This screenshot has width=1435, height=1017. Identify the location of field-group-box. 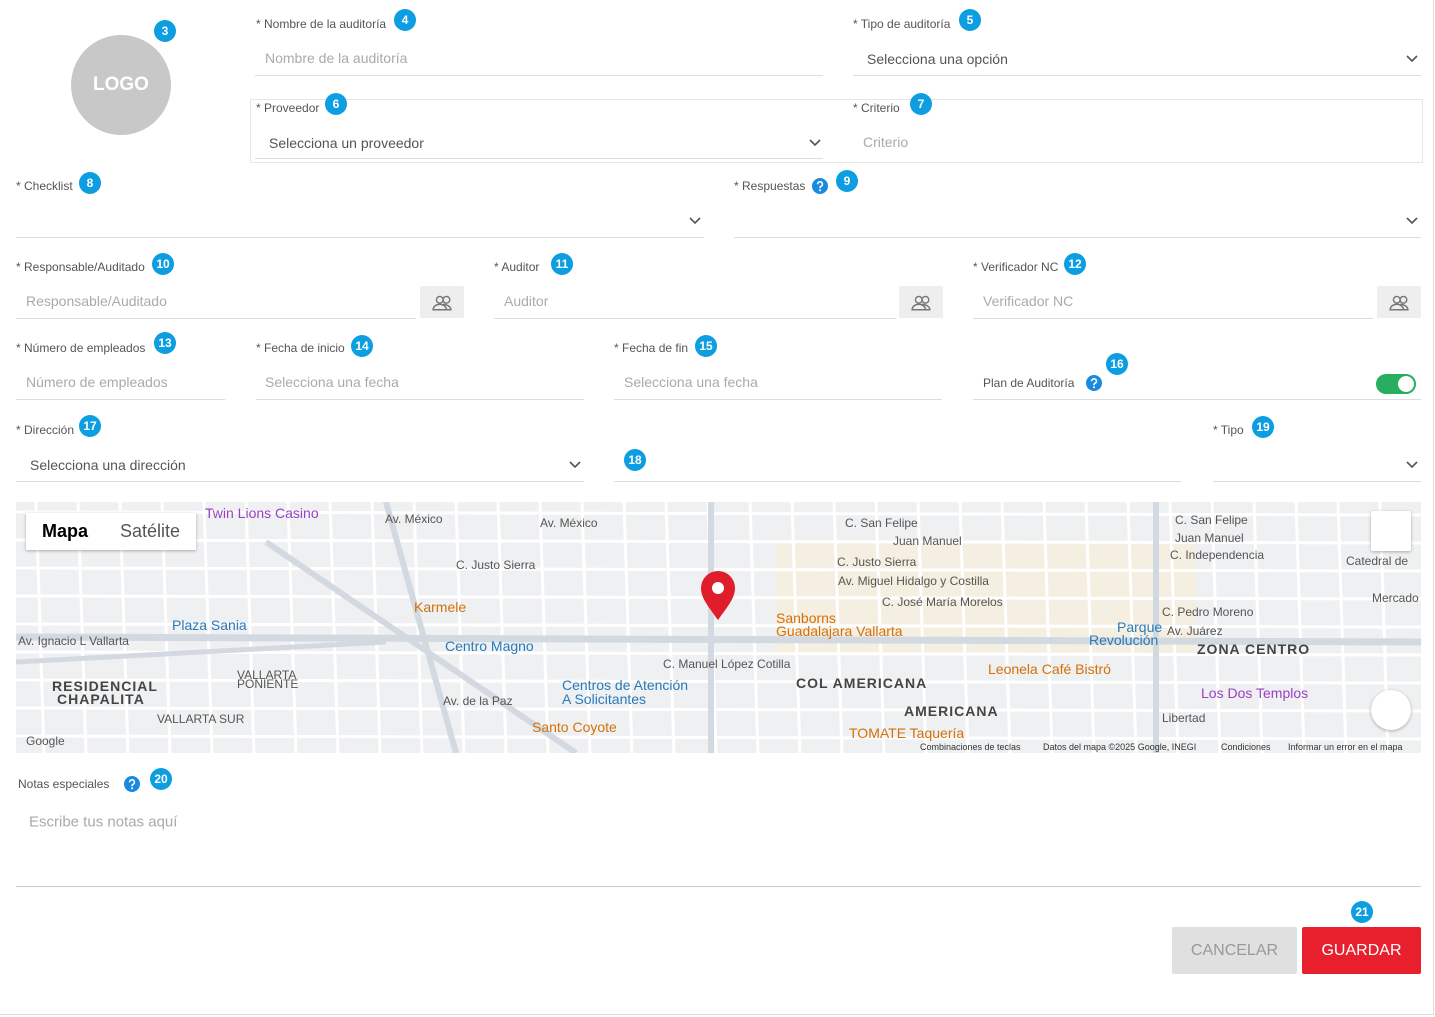
(836, 131).